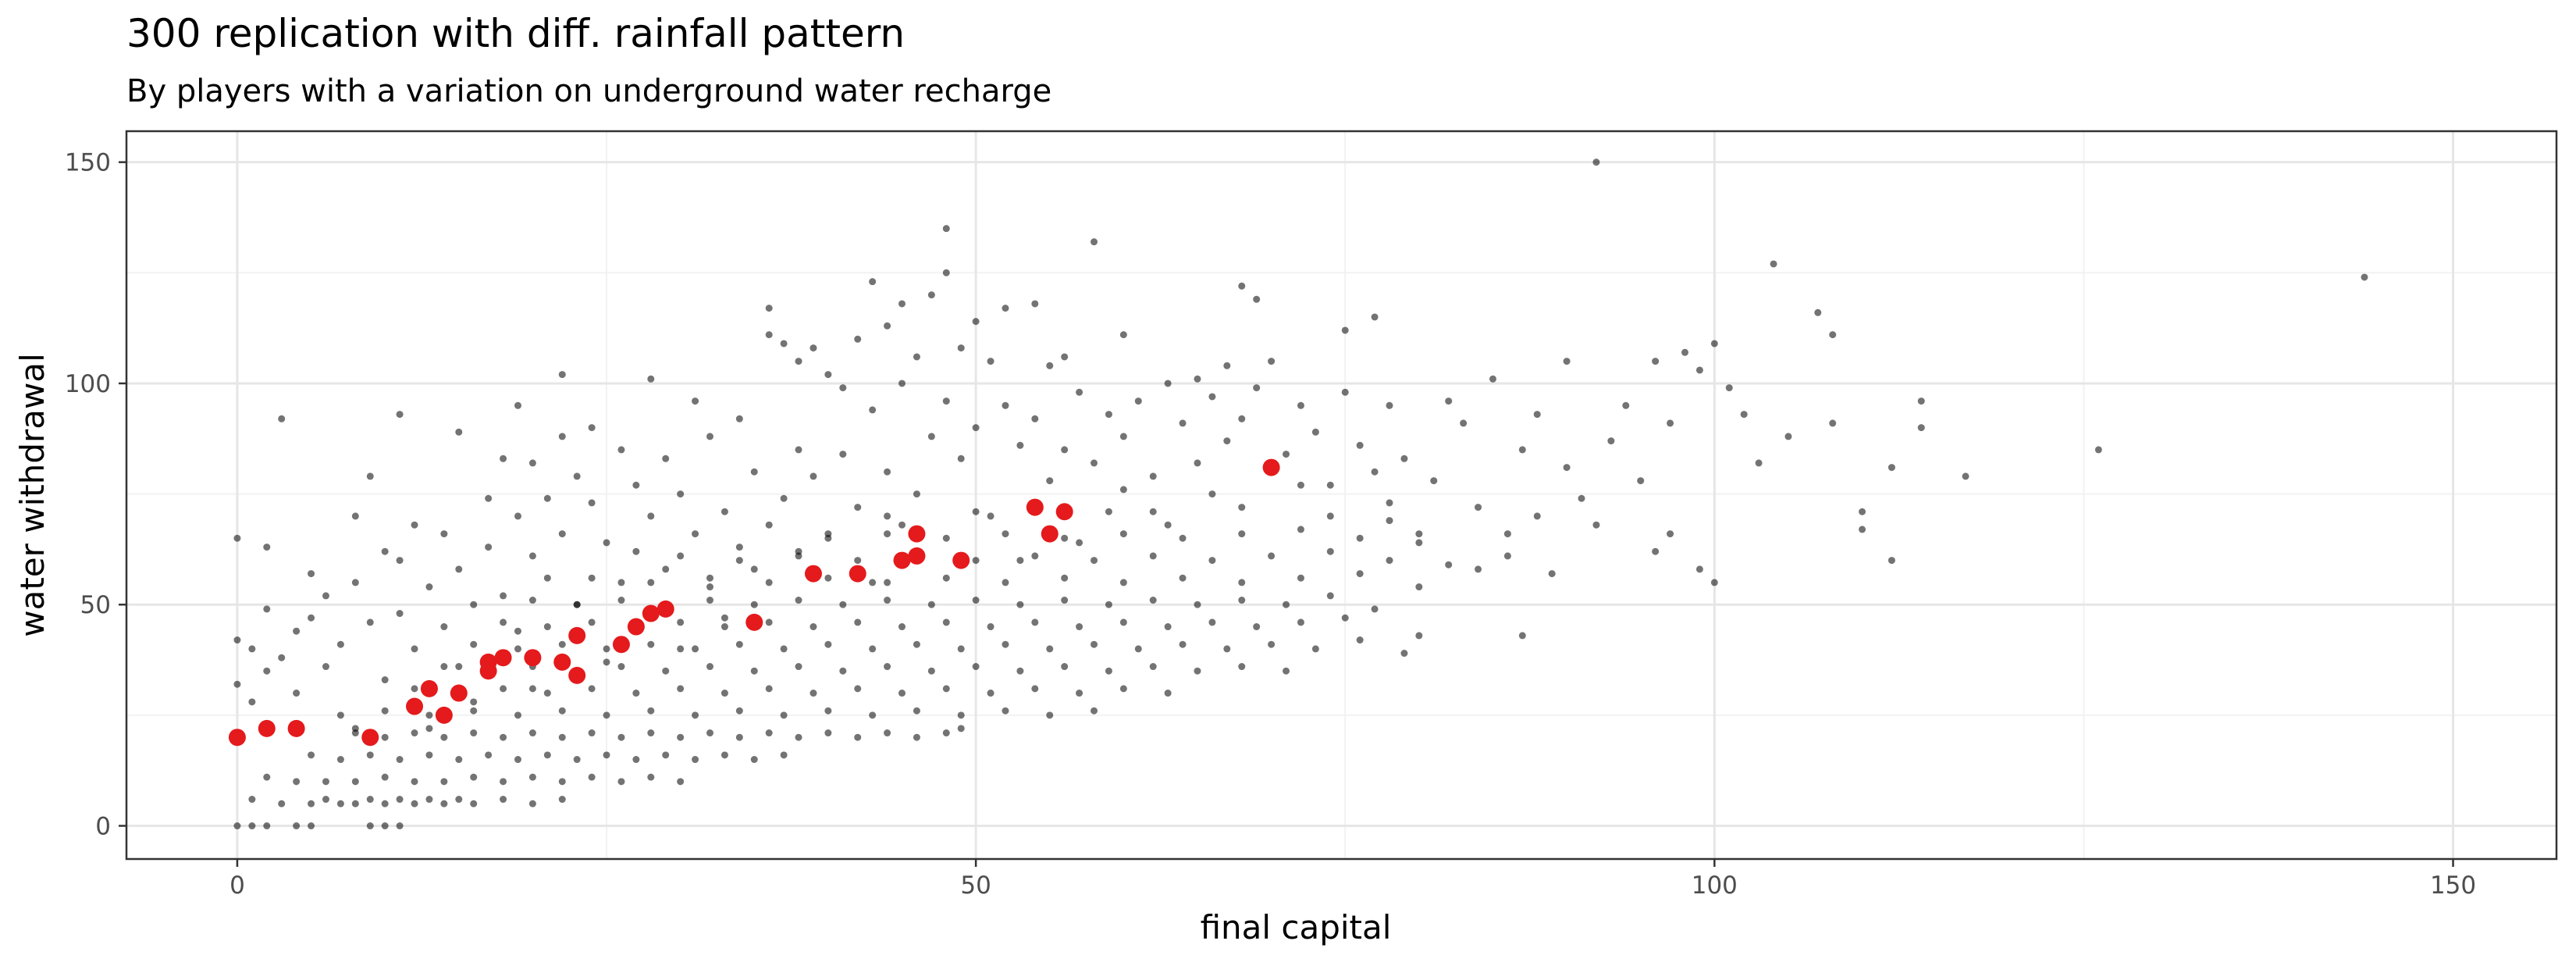 The width and height of the screenshot is (2576, 966). Describe the element at coordinates (1715, 886) in the screenshot. I see `x-tick-label: 100` at that location.